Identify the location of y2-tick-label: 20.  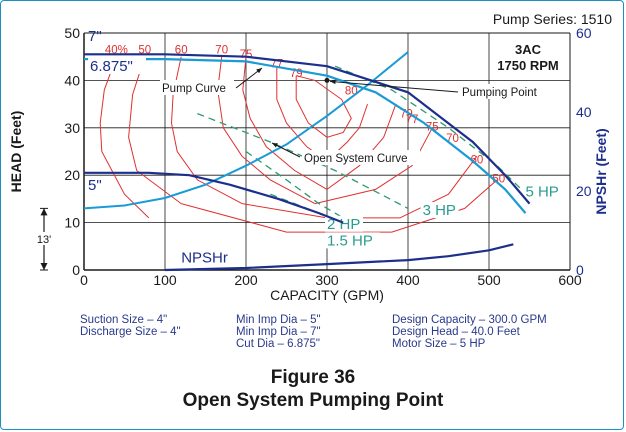
(584, 191).